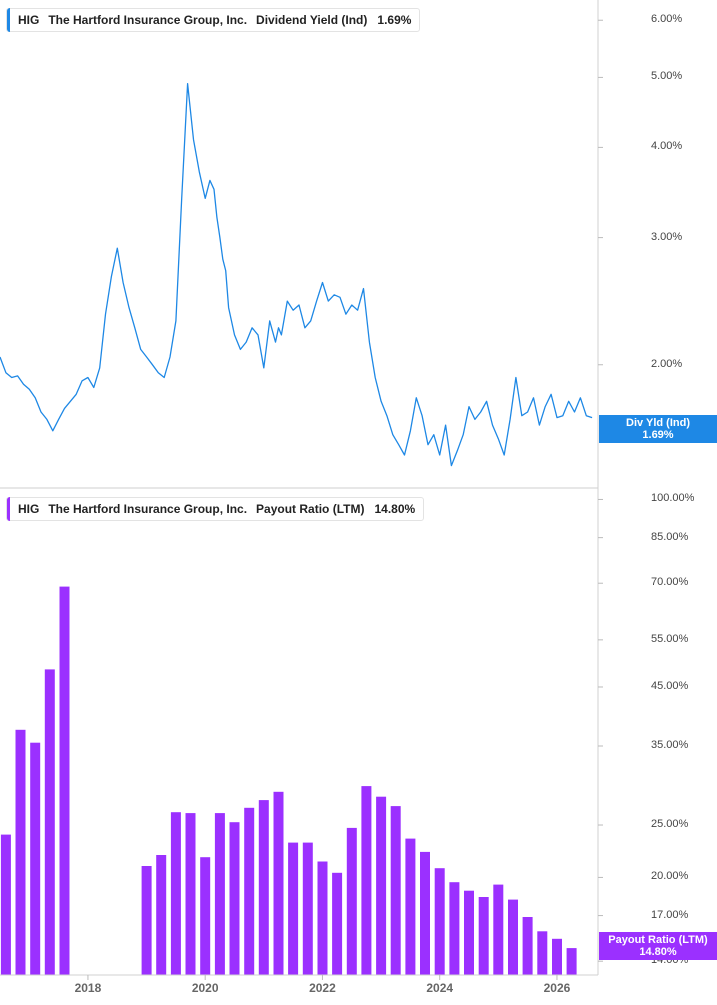 This screenshot has height=1005, width=717. What do you see at coordinates (670, 582) in the screenshot?
I see `bottom-y-tick-label: 70.00%` at bounding box center [670, 582].